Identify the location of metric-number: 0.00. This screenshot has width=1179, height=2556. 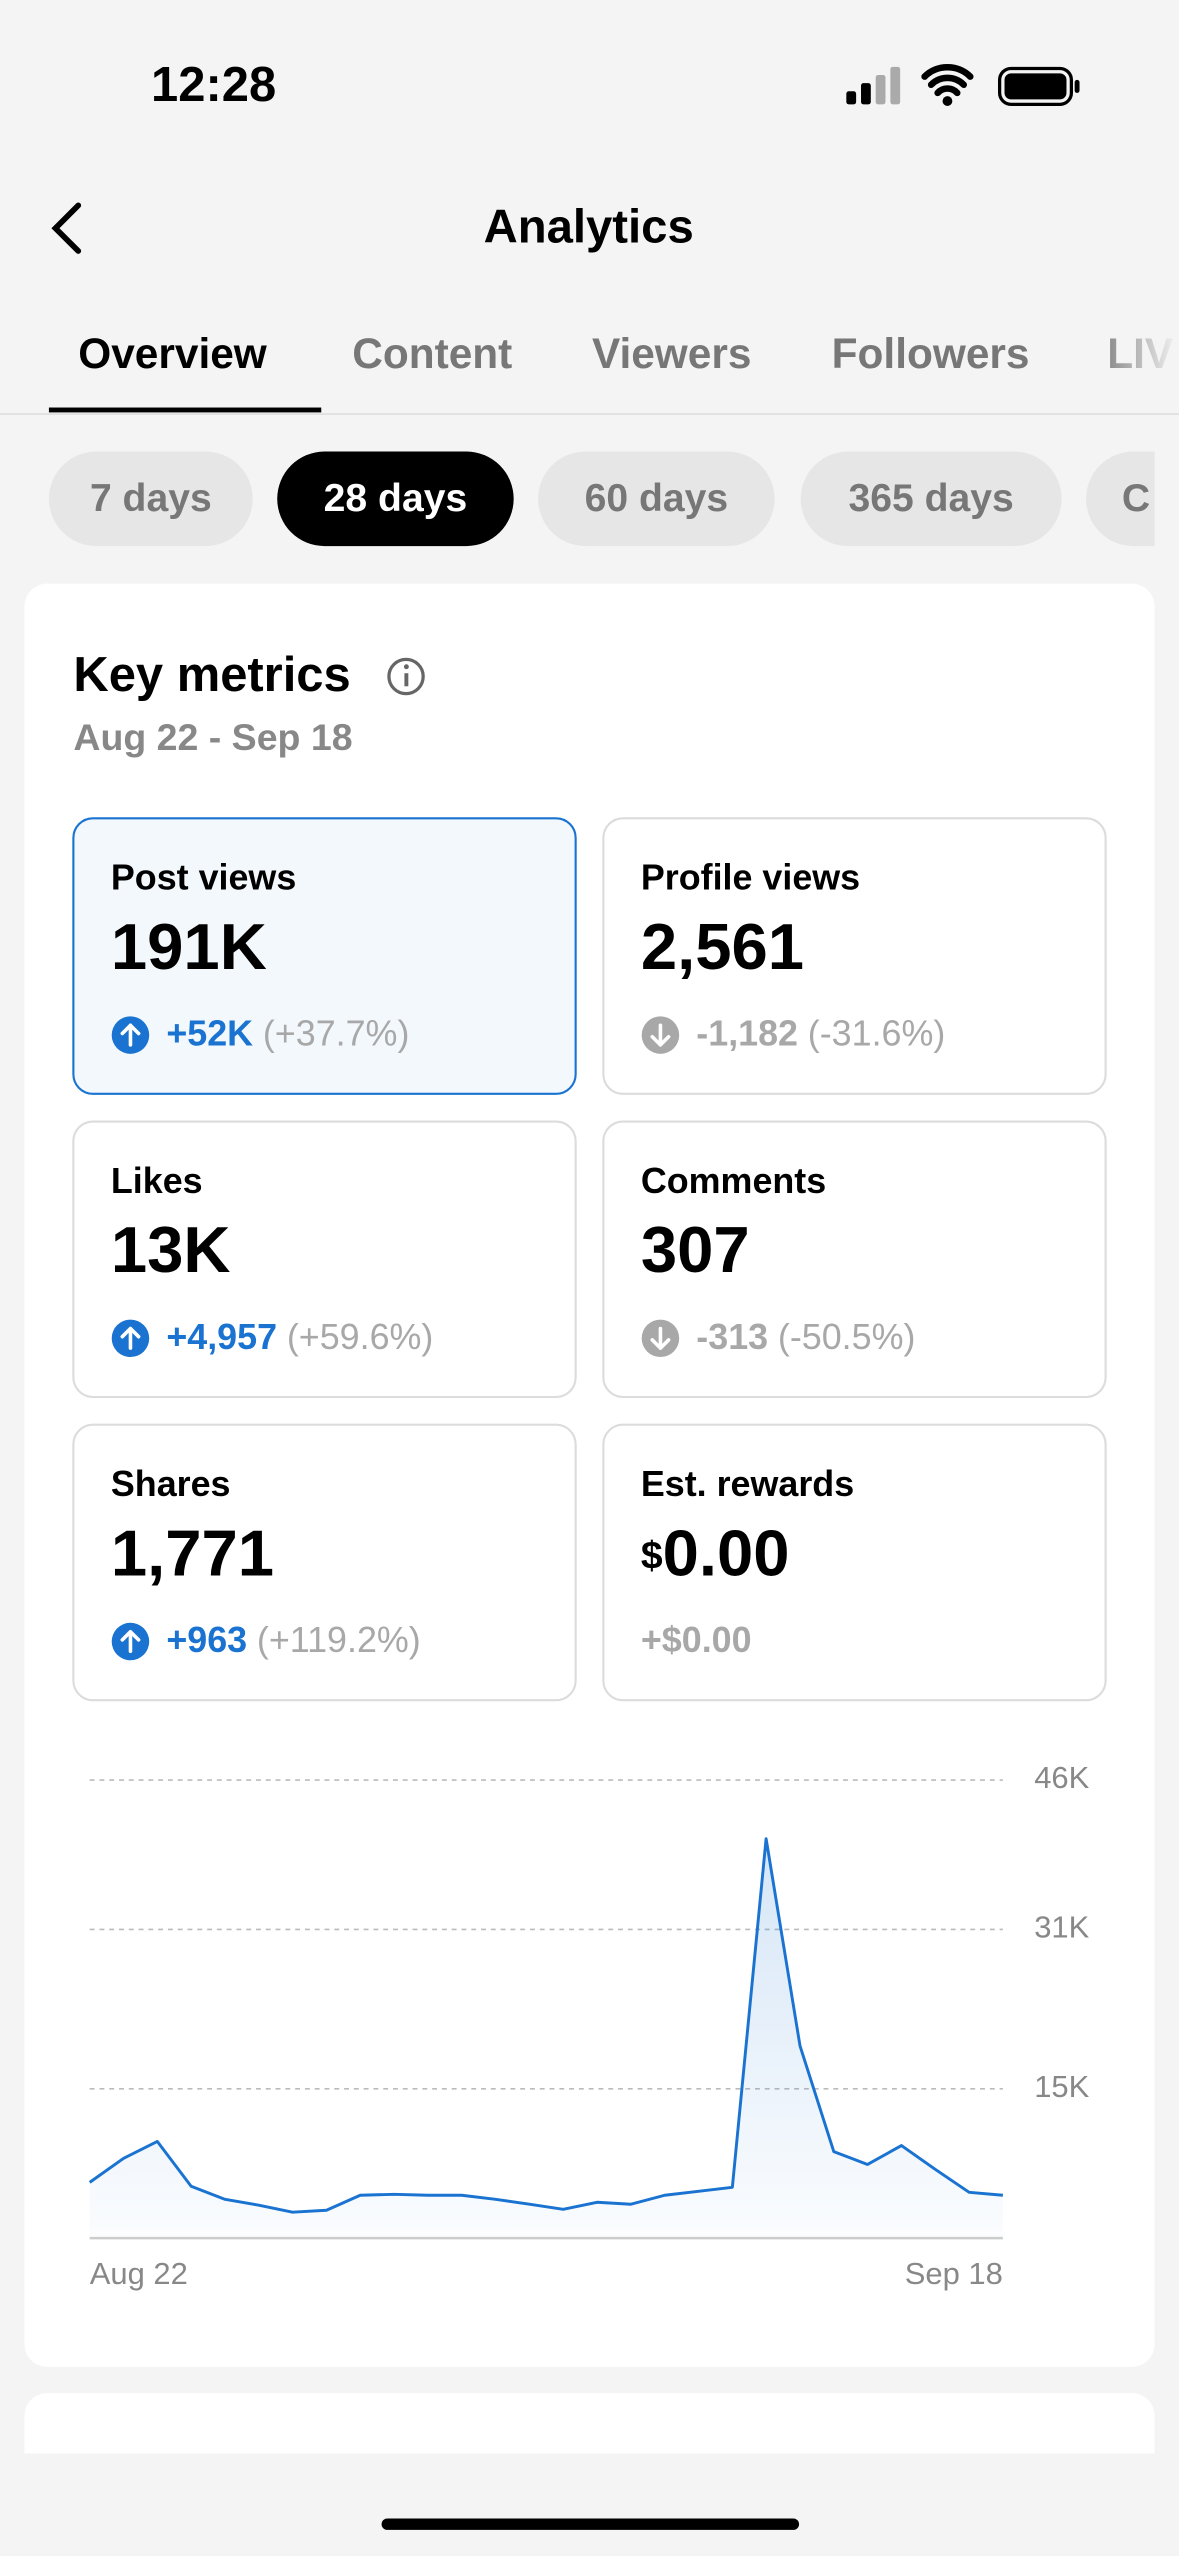
(726, 1553).